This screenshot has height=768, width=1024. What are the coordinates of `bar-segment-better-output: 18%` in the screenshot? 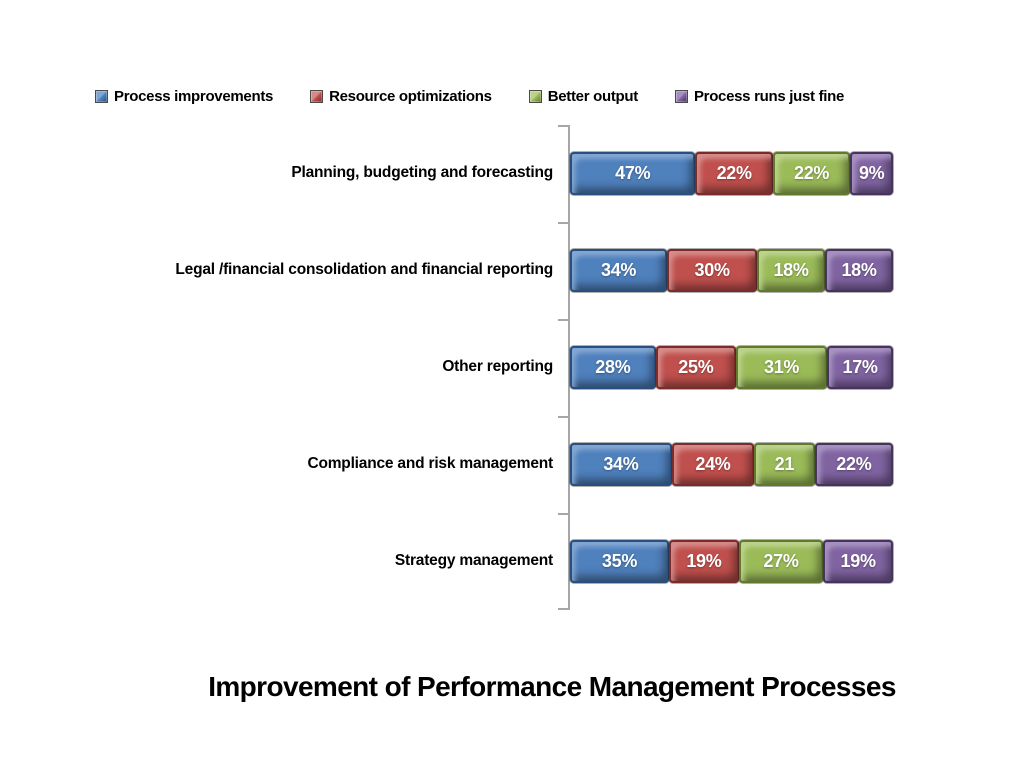 It's located at (791, 270).